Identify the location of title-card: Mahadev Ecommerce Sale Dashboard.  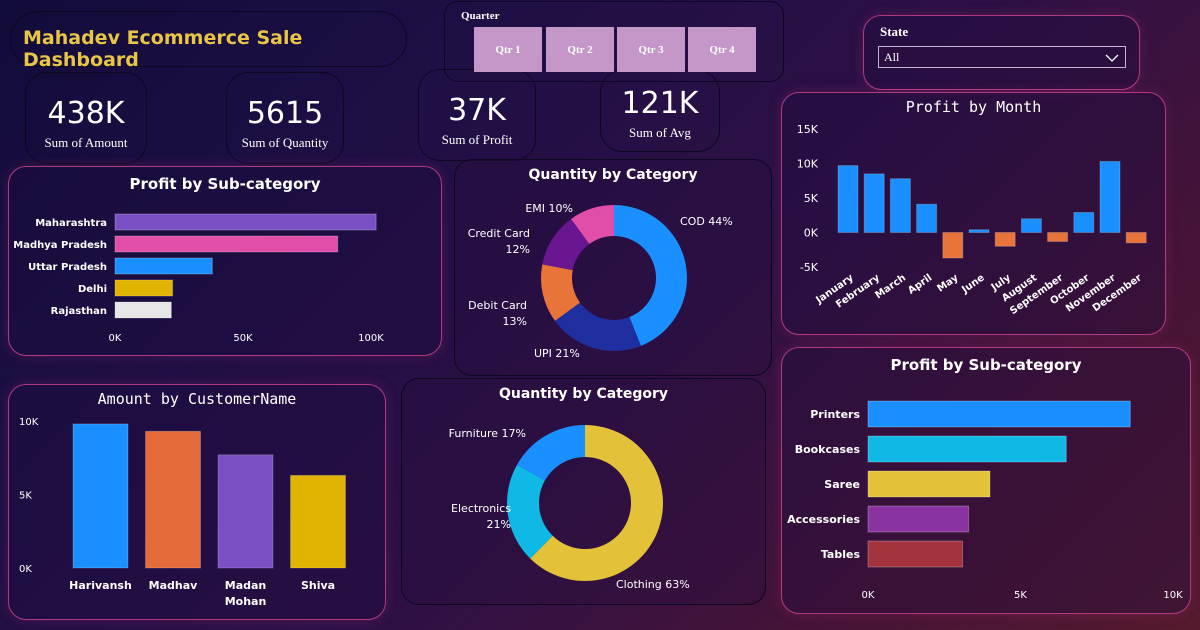
(208, 41).